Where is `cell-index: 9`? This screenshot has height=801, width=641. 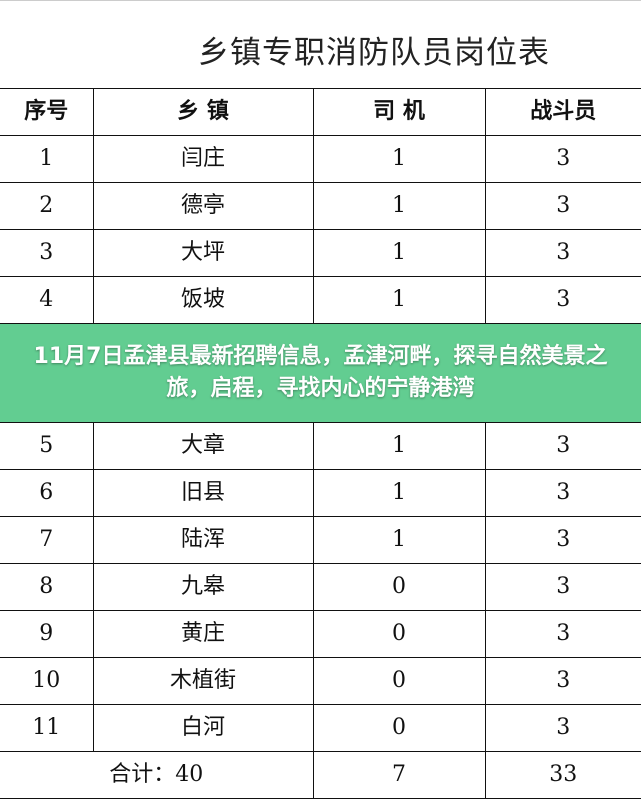 cell-index: 9 is located at coordinates (47, 634).